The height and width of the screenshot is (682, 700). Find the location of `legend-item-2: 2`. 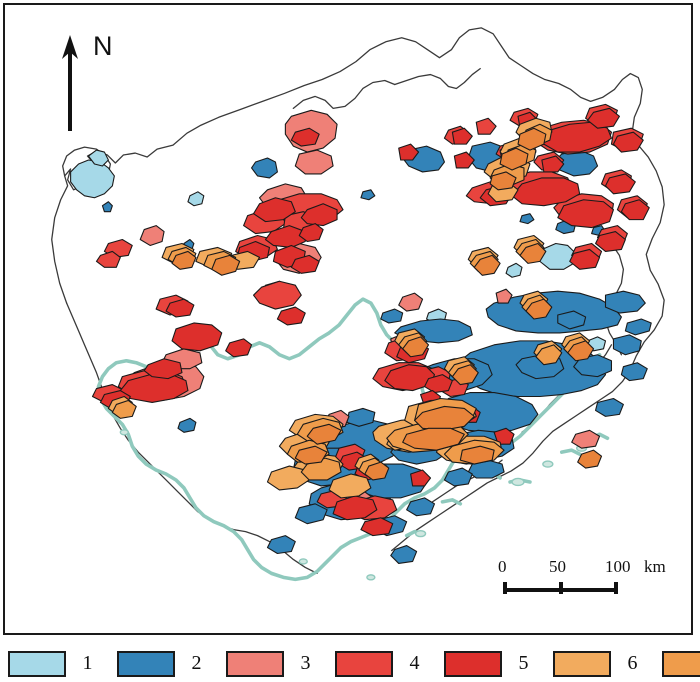

legend-item-2: 2 is located at coordinates (167, 663).